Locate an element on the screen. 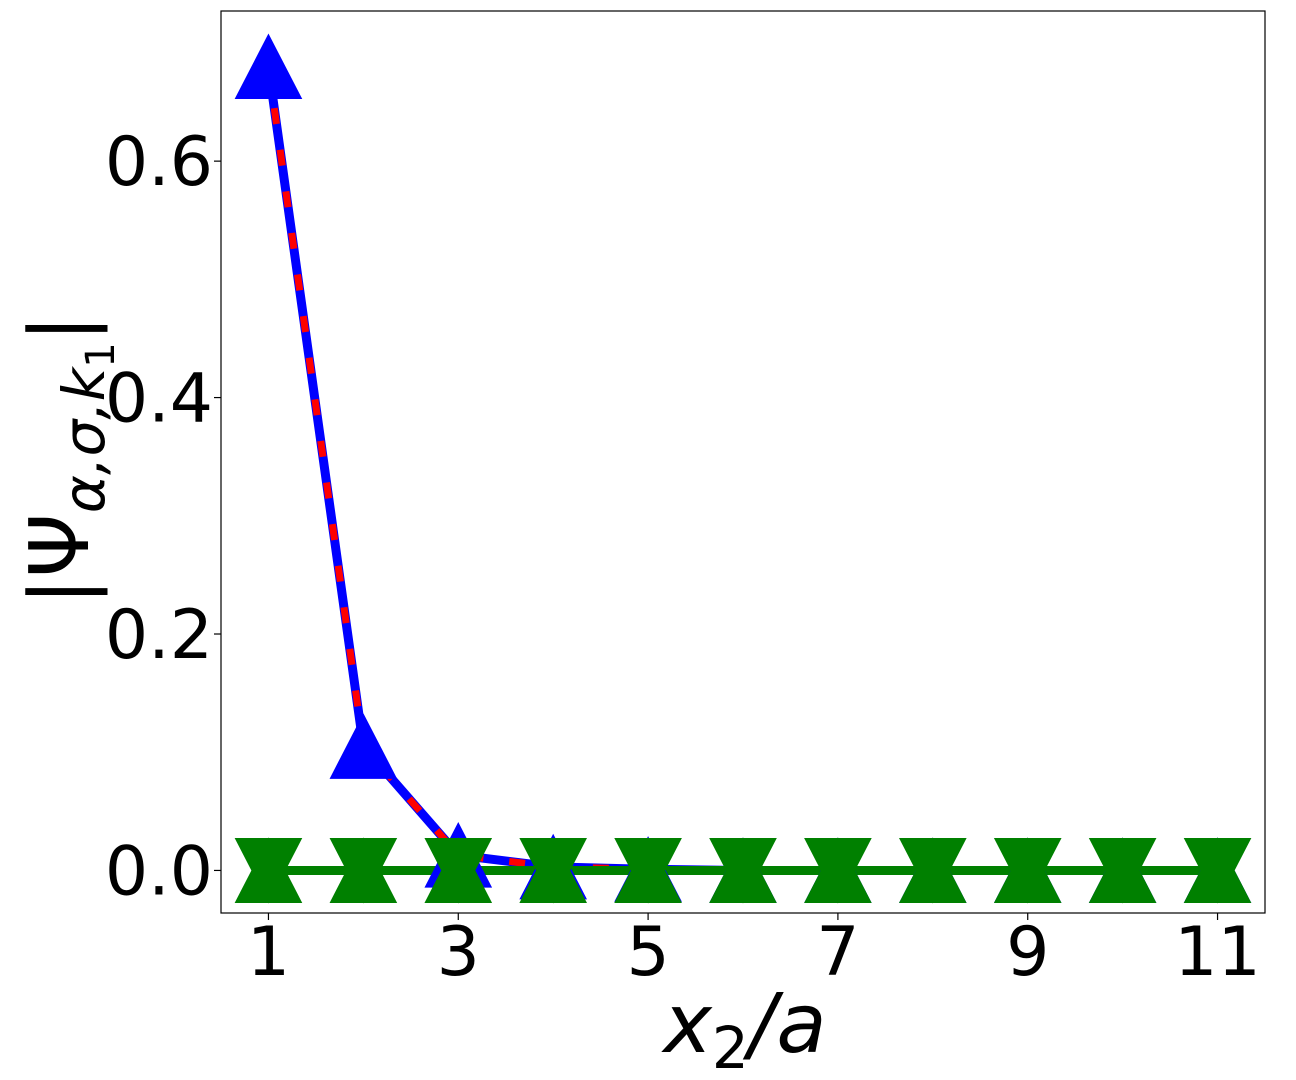 The width and height of the screenshot is (1296, 1080). y-axis-label-subsub: 1 is located at coordinates (101, 354).